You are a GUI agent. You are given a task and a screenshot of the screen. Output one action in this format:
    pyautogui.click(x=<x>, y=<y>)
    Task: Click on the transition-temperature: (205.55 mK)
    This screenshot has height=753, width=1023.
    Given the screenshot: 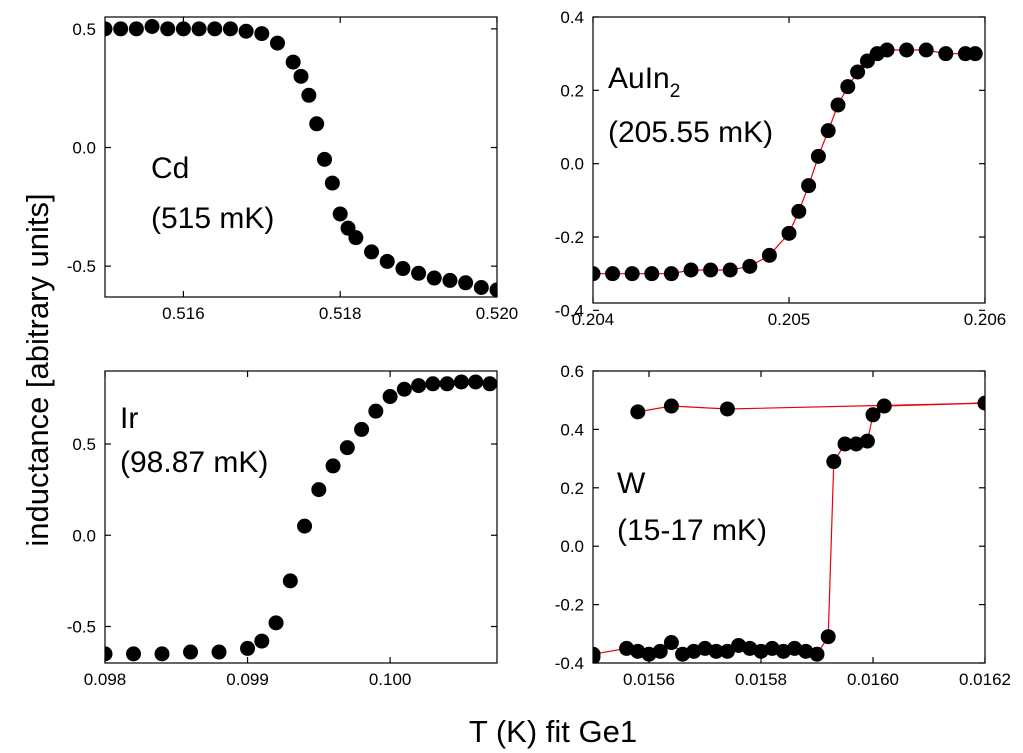 What is the action you would take?
    pyautogui.click(x=690, y=132)
    